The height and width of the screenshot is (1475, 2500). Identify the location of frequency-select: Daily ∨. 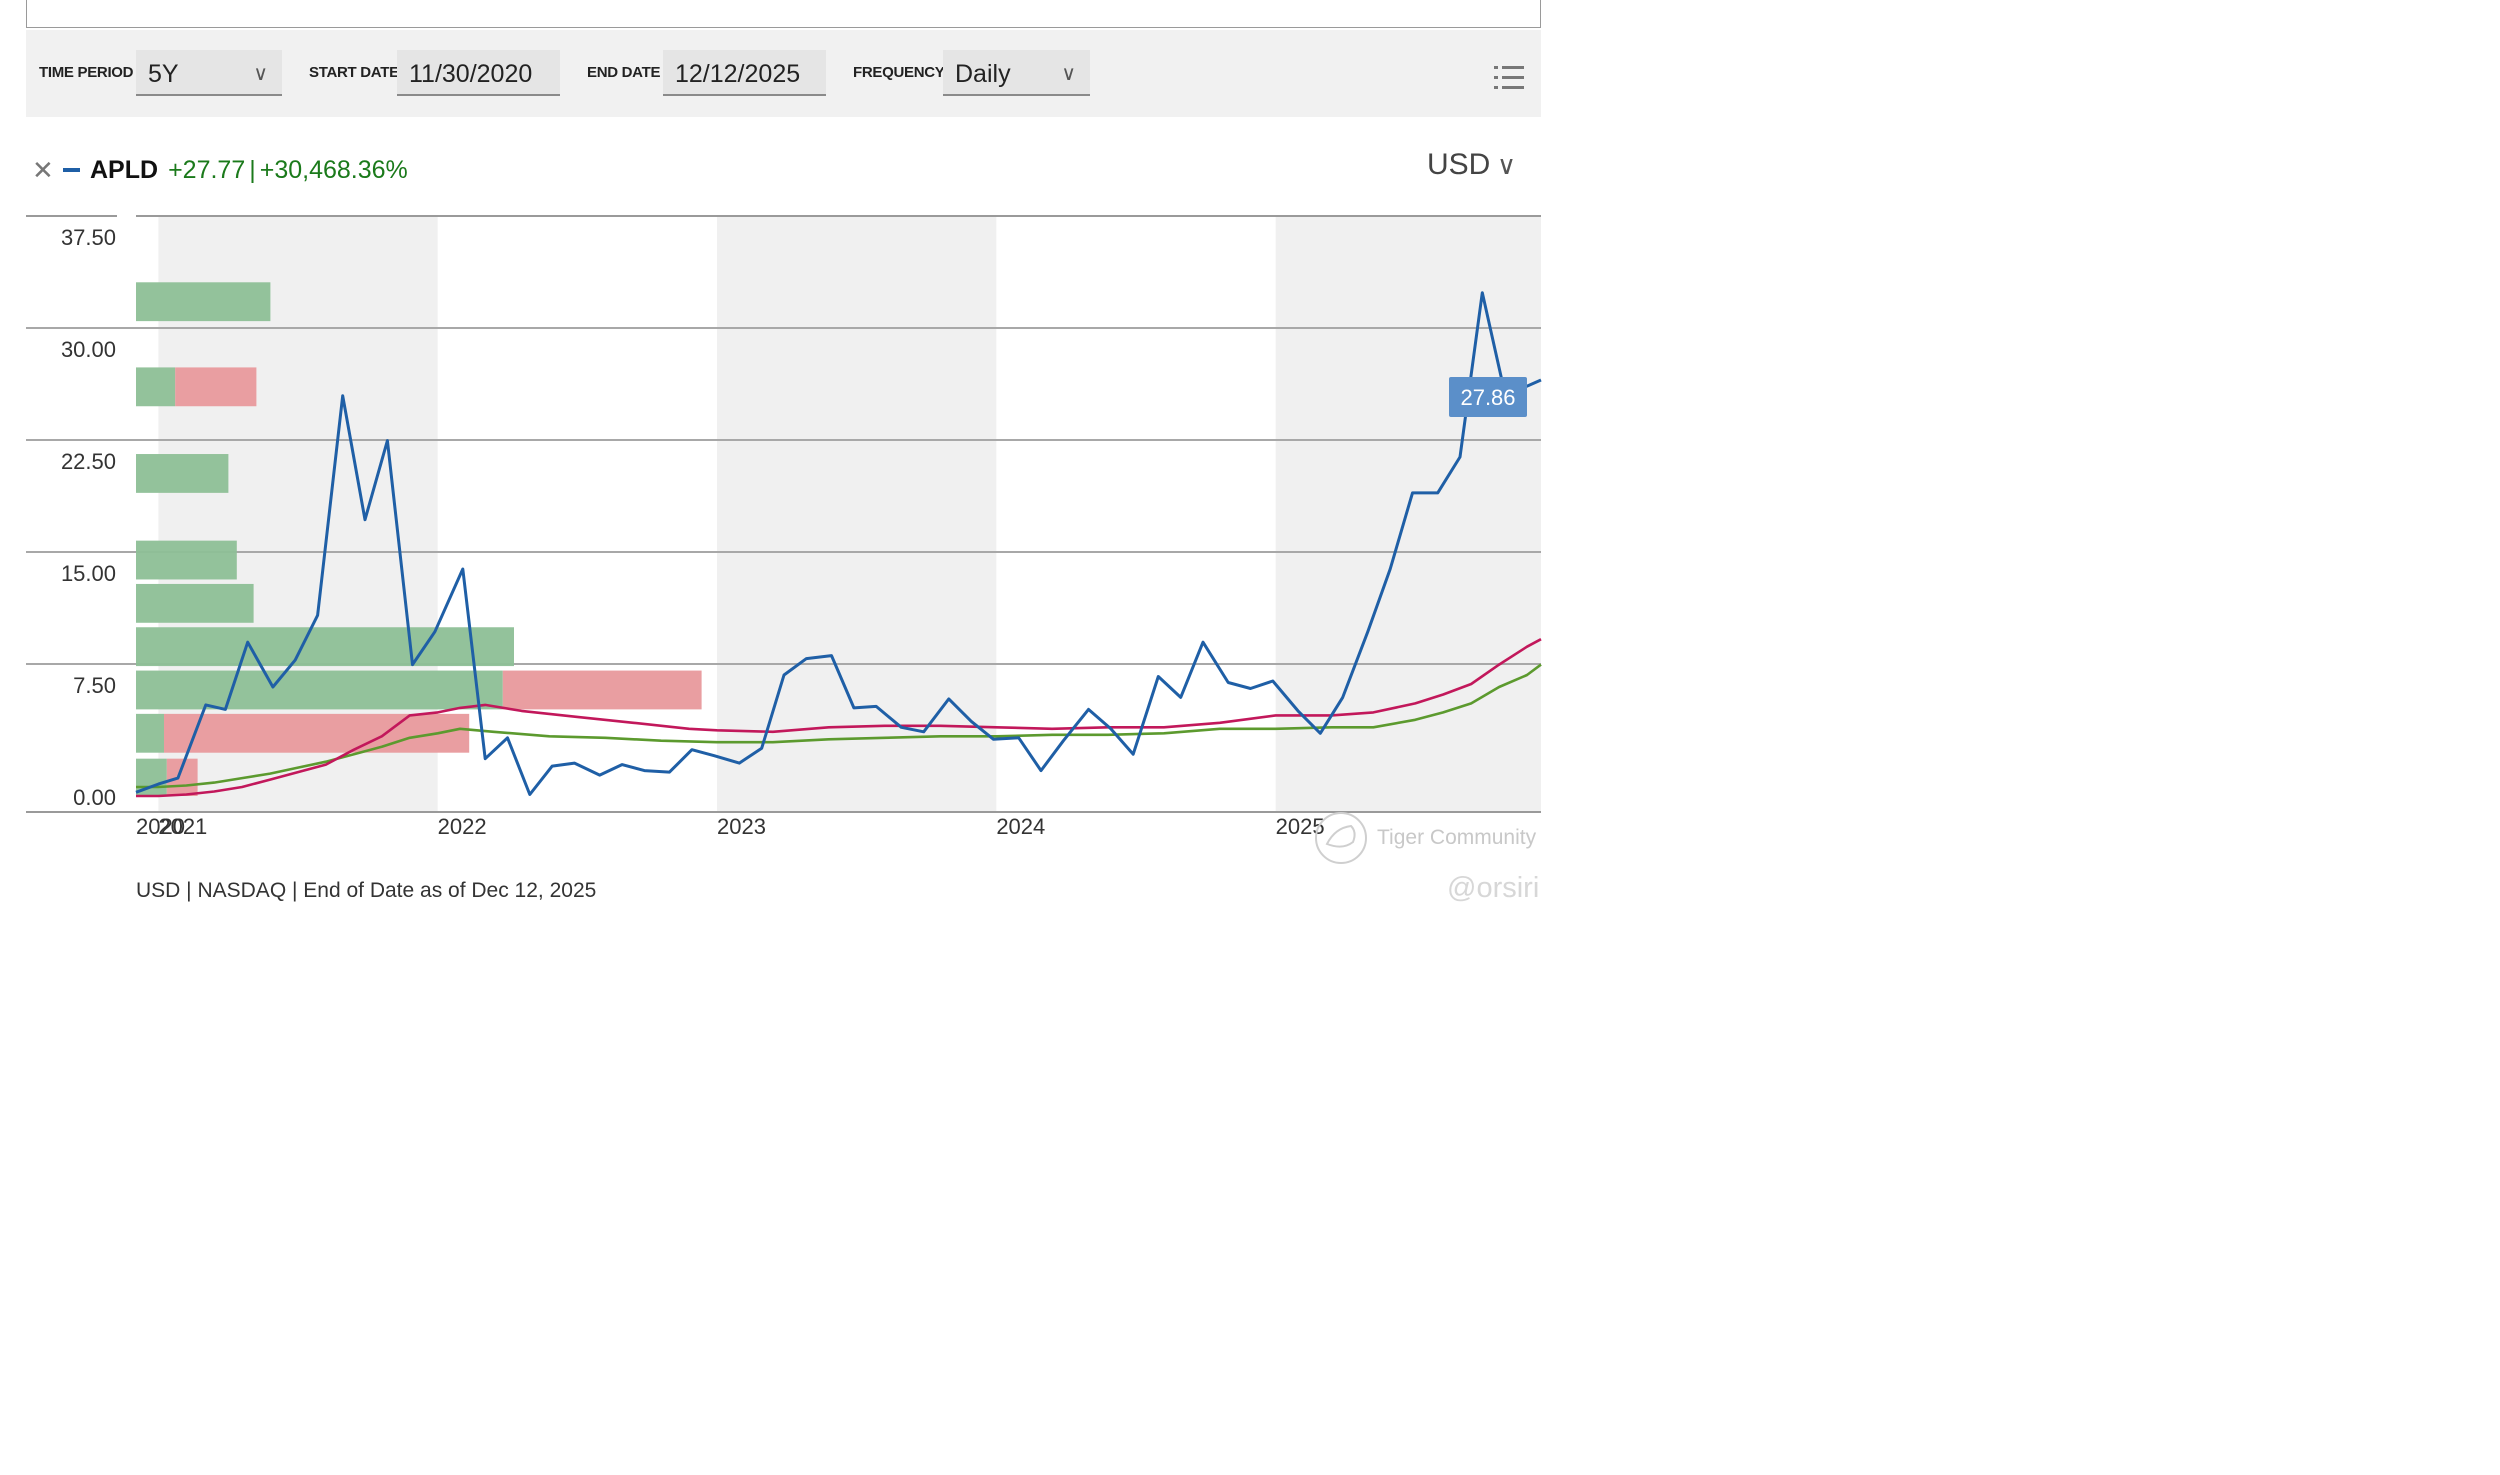
(1016, 73).